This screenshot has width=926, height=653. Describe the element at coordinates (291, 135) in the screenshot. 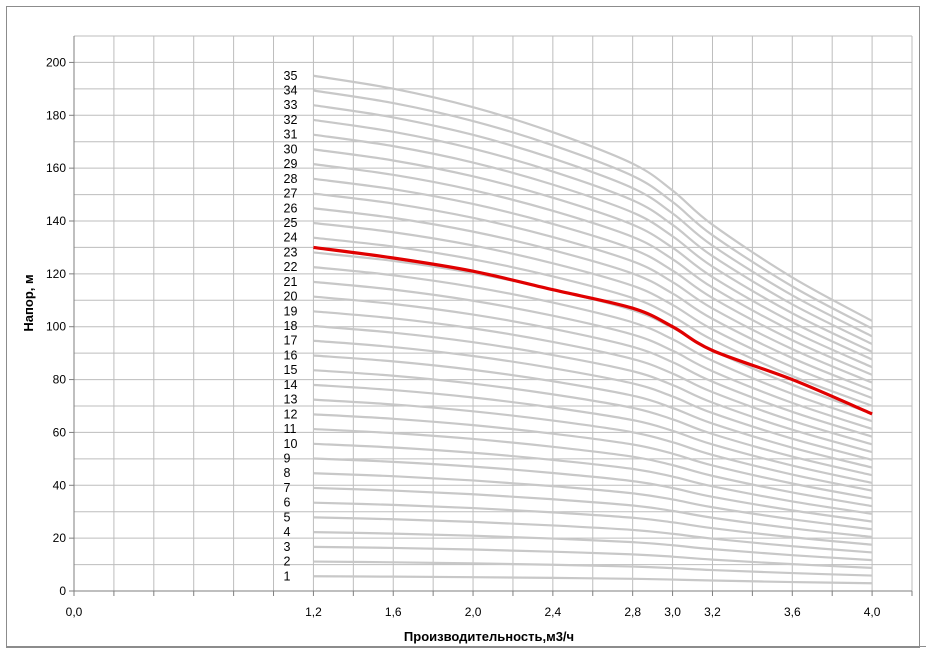

I see `stage-number-label: 31` at that location.